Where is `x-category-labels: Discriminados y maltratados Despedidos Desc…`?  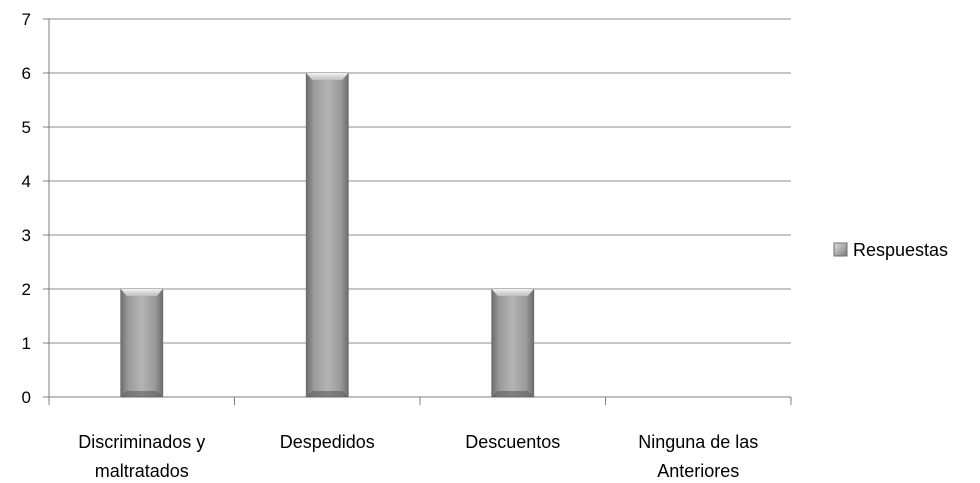 x-category-labels: Discriminados y maltratados Despedidos Desc… is located at coordinates (418, 456).